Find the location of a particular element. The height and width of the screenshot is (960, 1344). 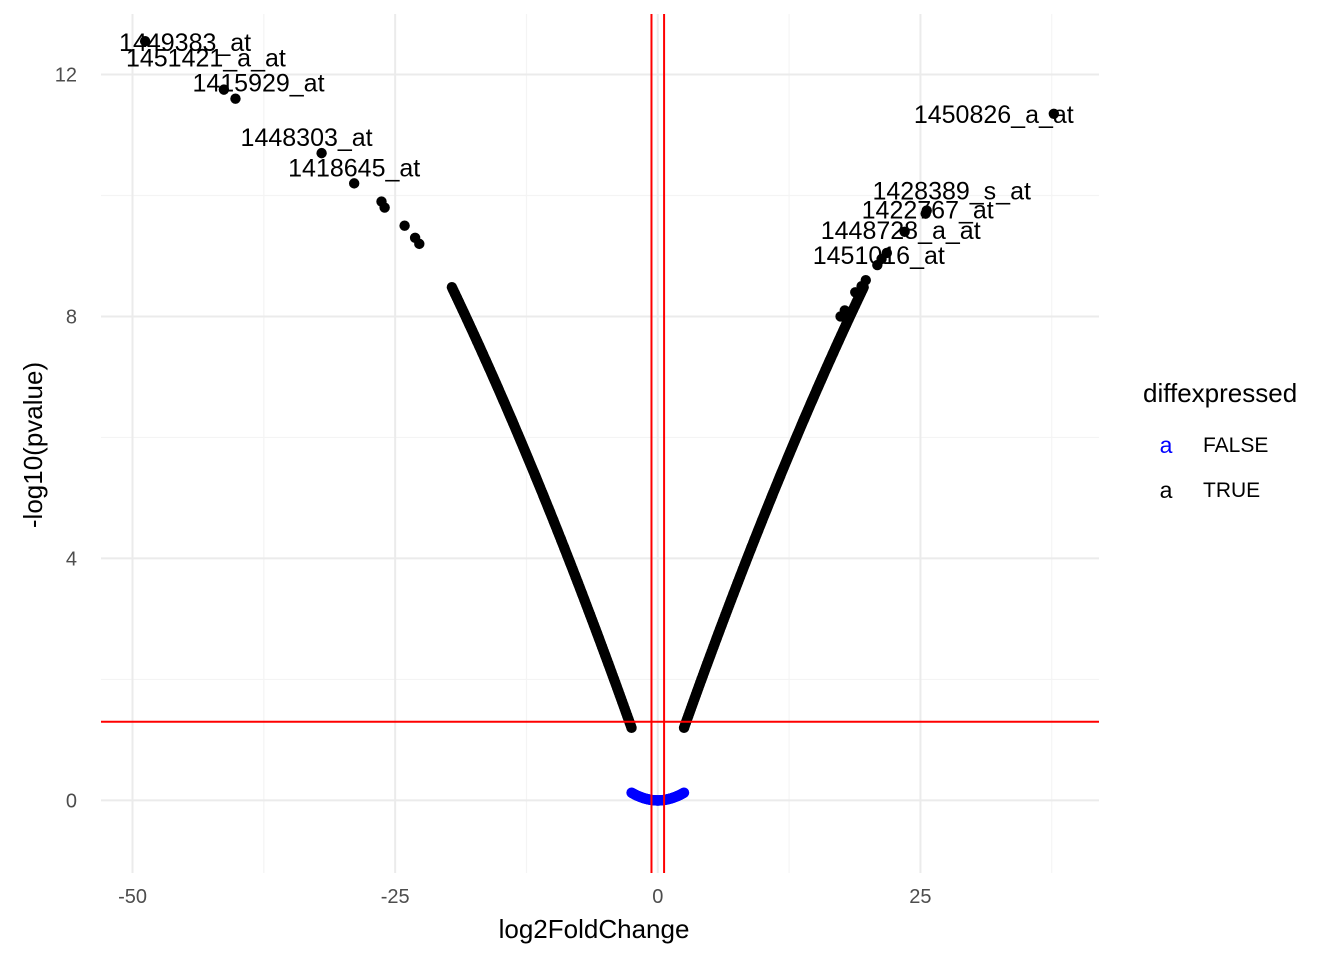

point-label: 1422767_at is located at coordinates (928, 211).